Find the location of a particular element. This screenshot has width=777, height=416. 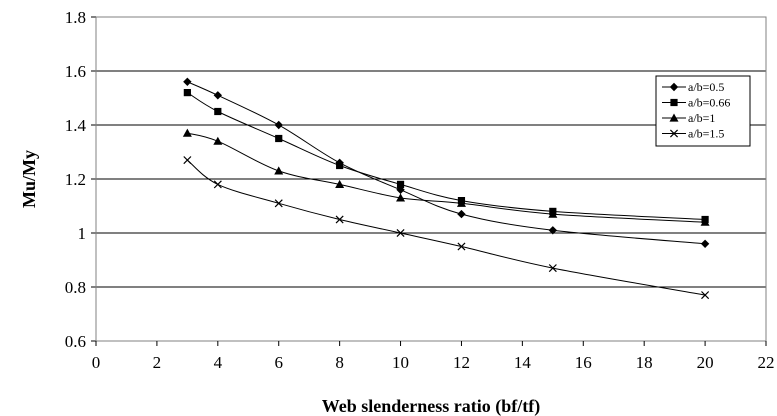

x-tick-label: 22 is located at coordinates (766, 362).